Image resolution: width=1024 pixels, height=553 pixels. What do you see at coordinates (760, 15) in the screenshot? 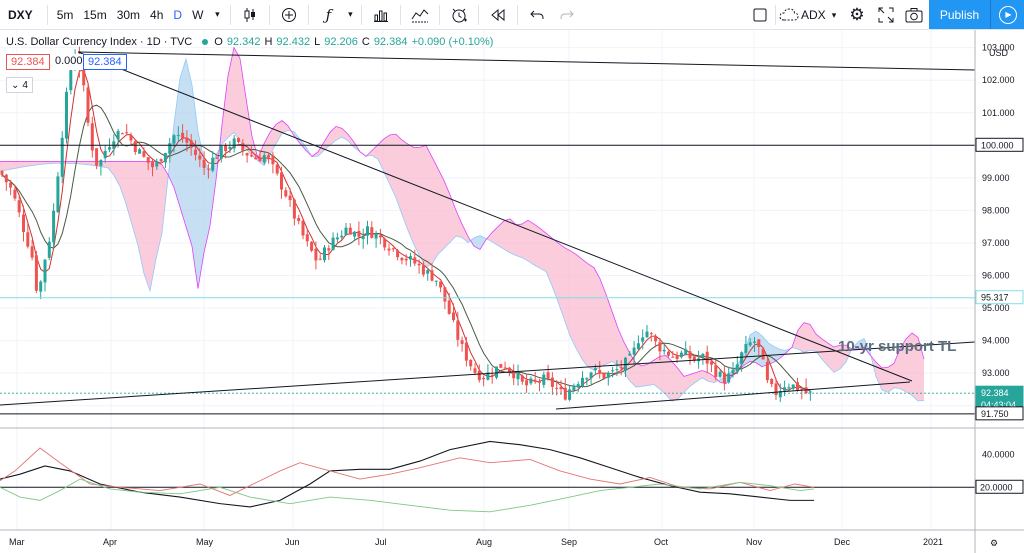
I see `fullscreen-square-icon` at bounding box center [760, 15].